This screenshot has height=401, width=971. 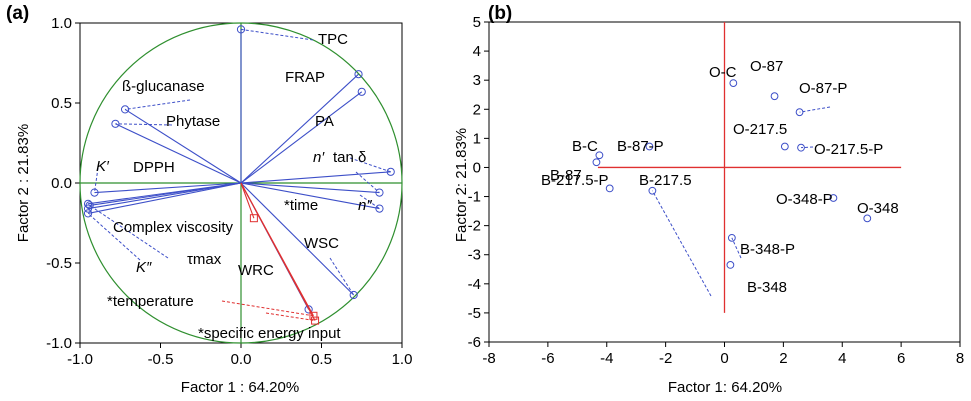 I want to click on loading-vector-supplementary, so click(x=247, y=200).